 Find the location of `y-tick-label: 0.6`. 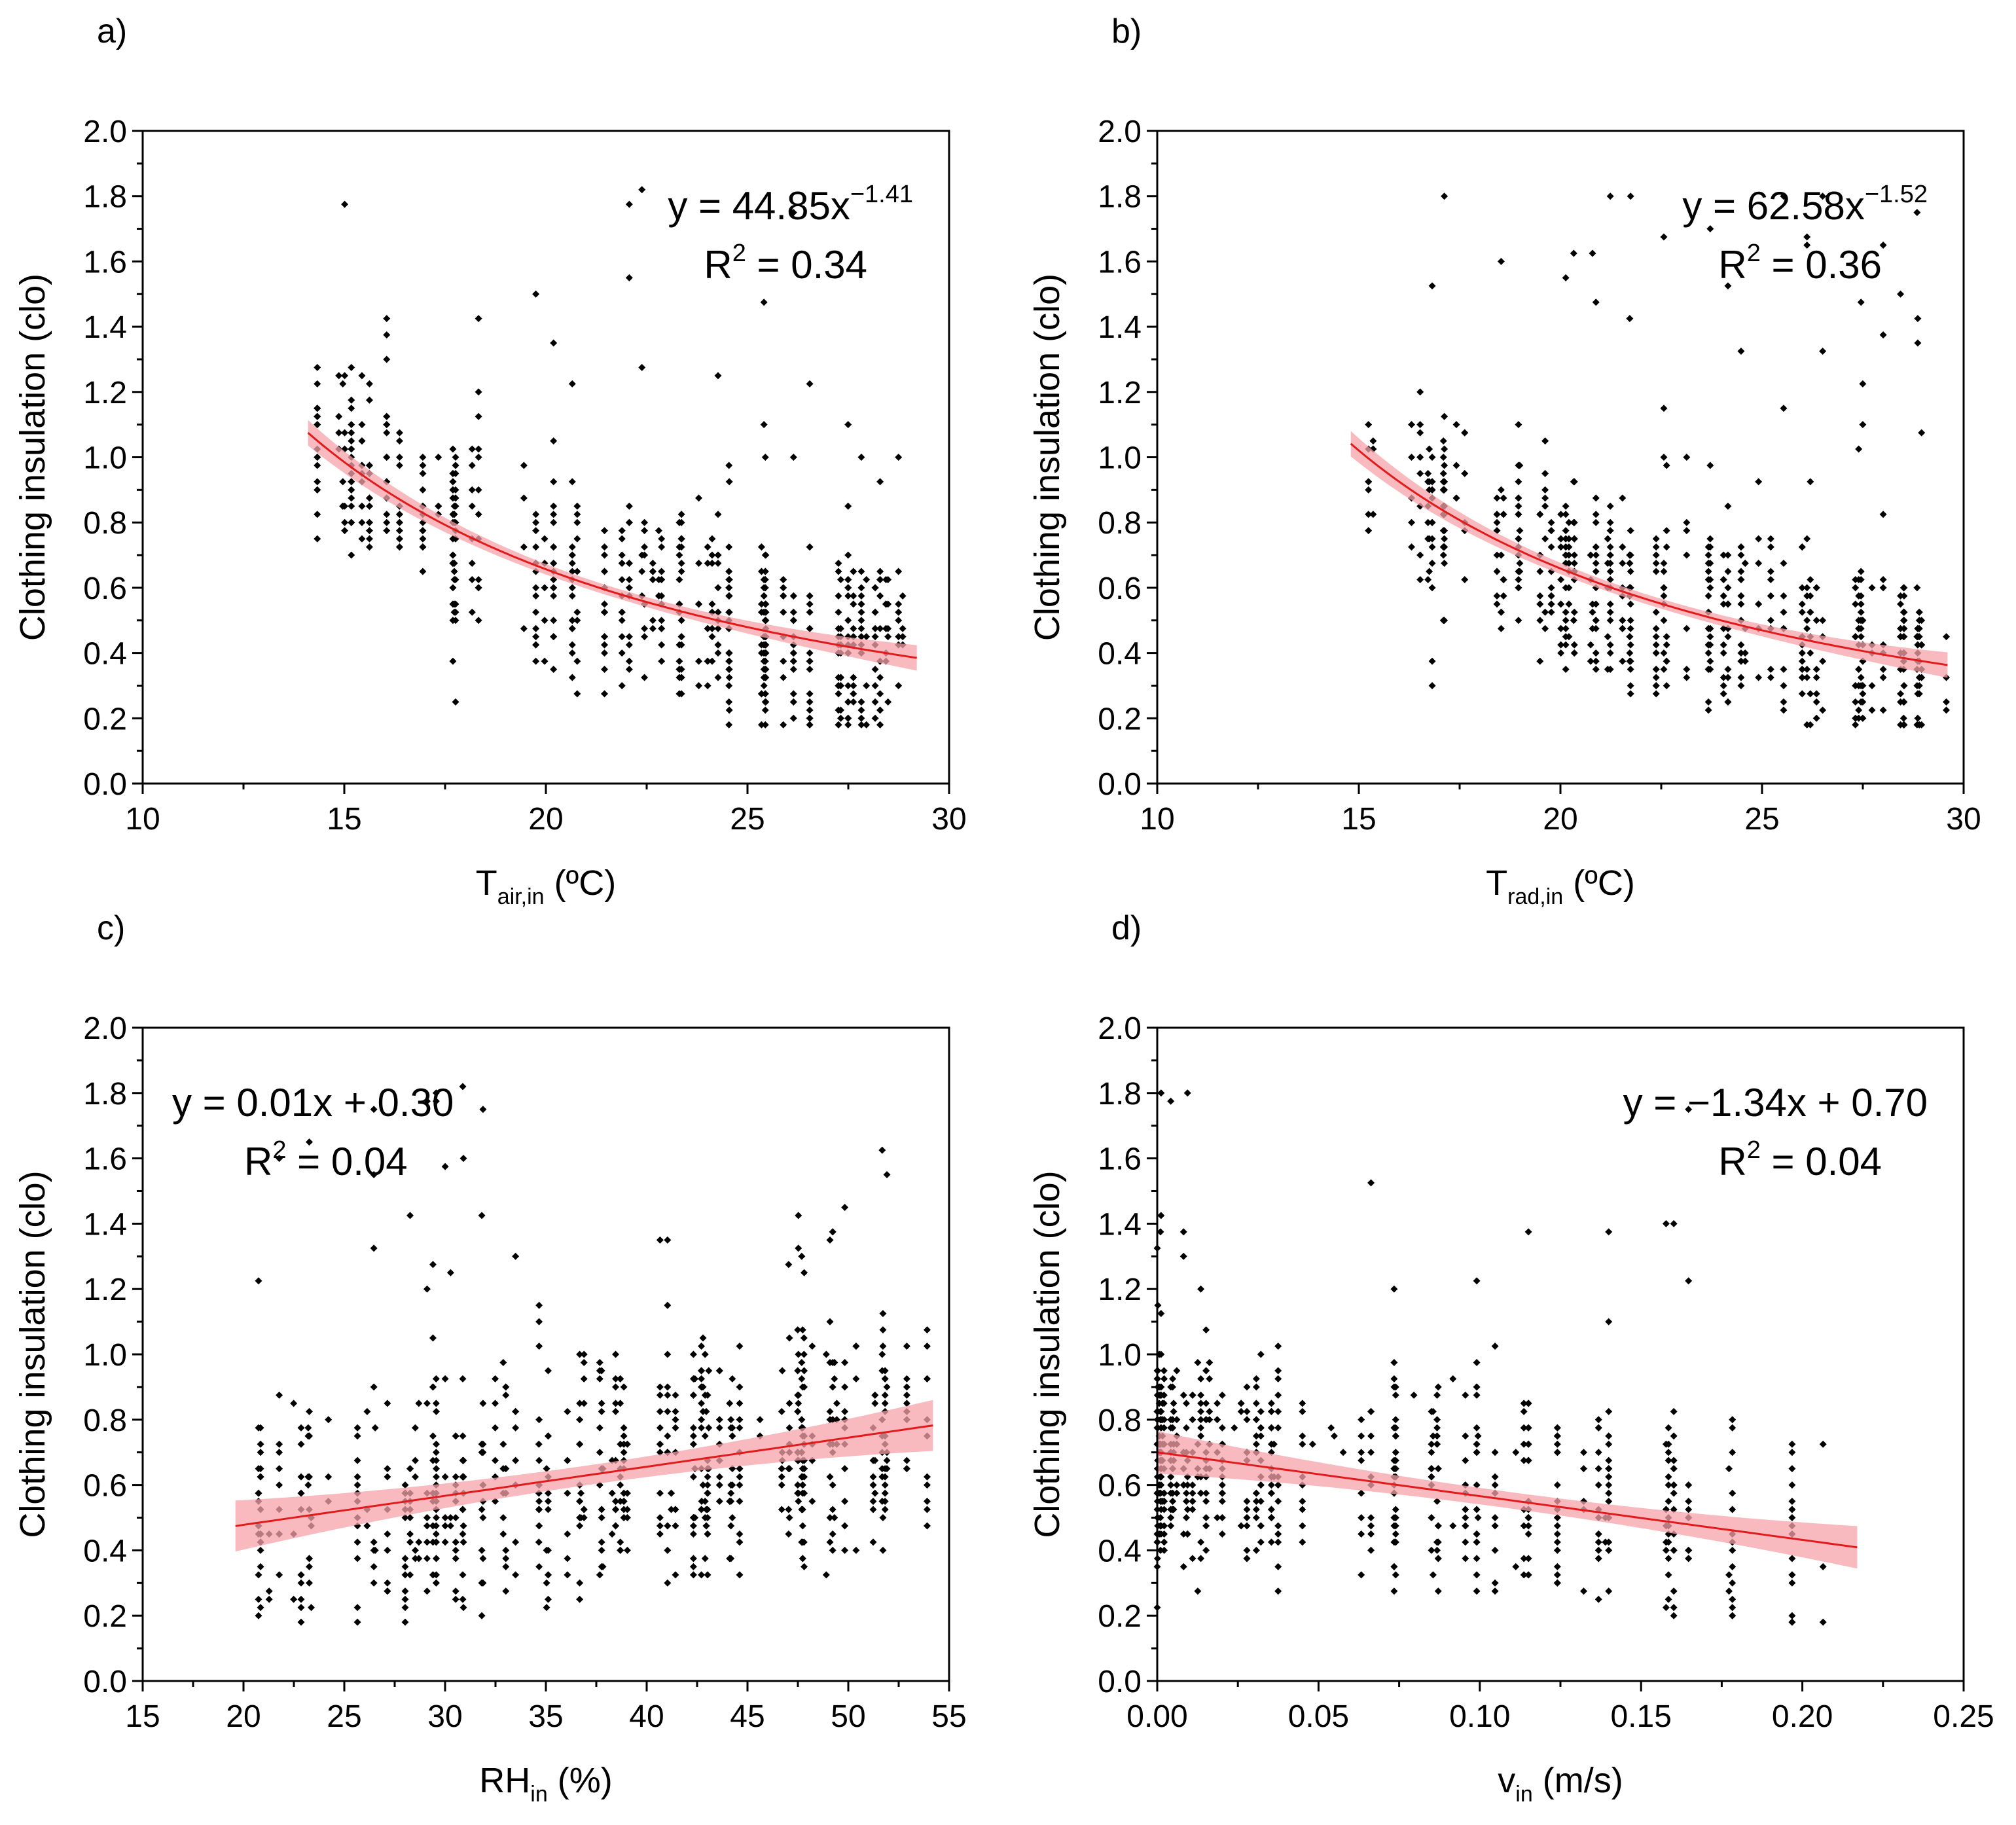

y-tick-label: 0.6 is located at coordinates (1120, 1486).